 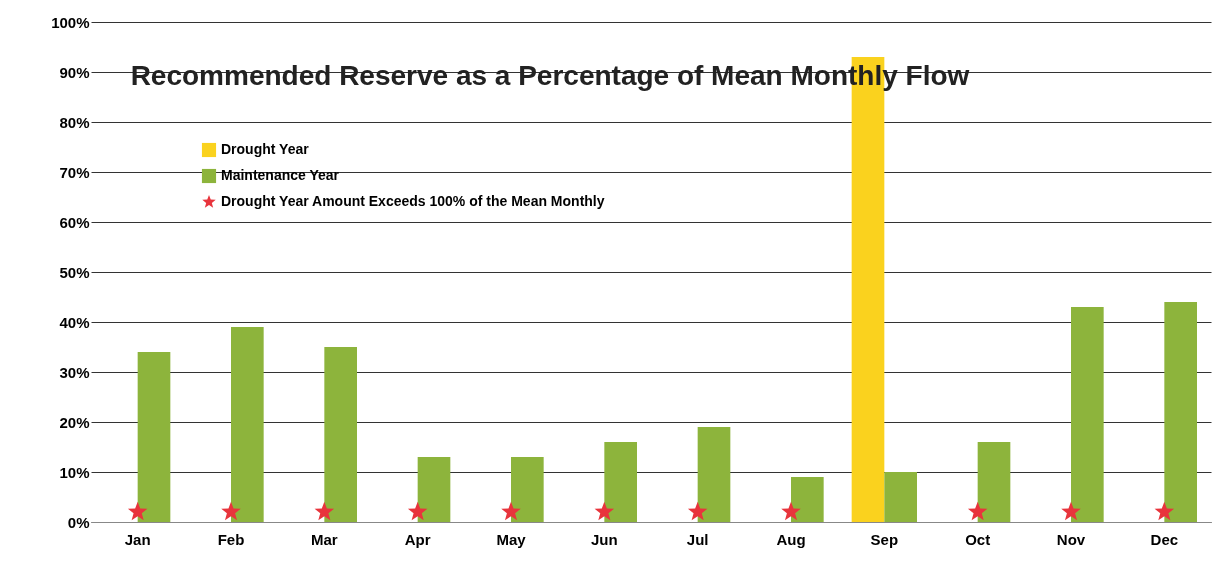 What do you see at coordinates (74, 172) in the screenshot?
I see `y-tick-label: 70%` at bounding box center [74, 172].